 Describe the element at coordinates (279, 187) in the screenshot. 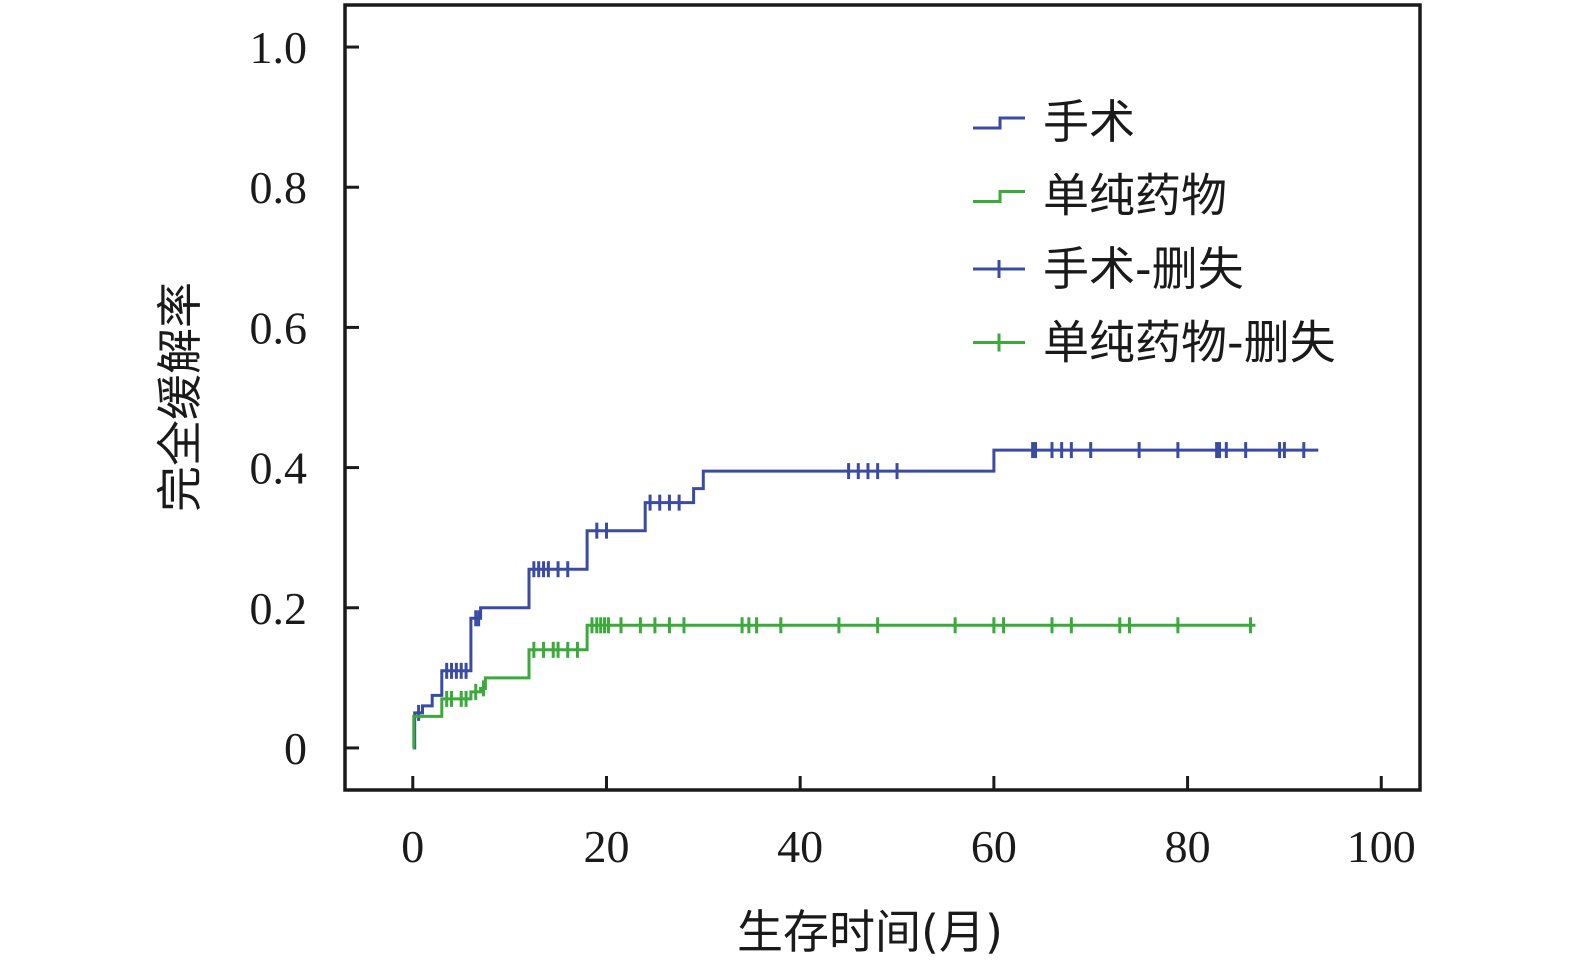

I see `y-tick-label: 0.8` at that location.